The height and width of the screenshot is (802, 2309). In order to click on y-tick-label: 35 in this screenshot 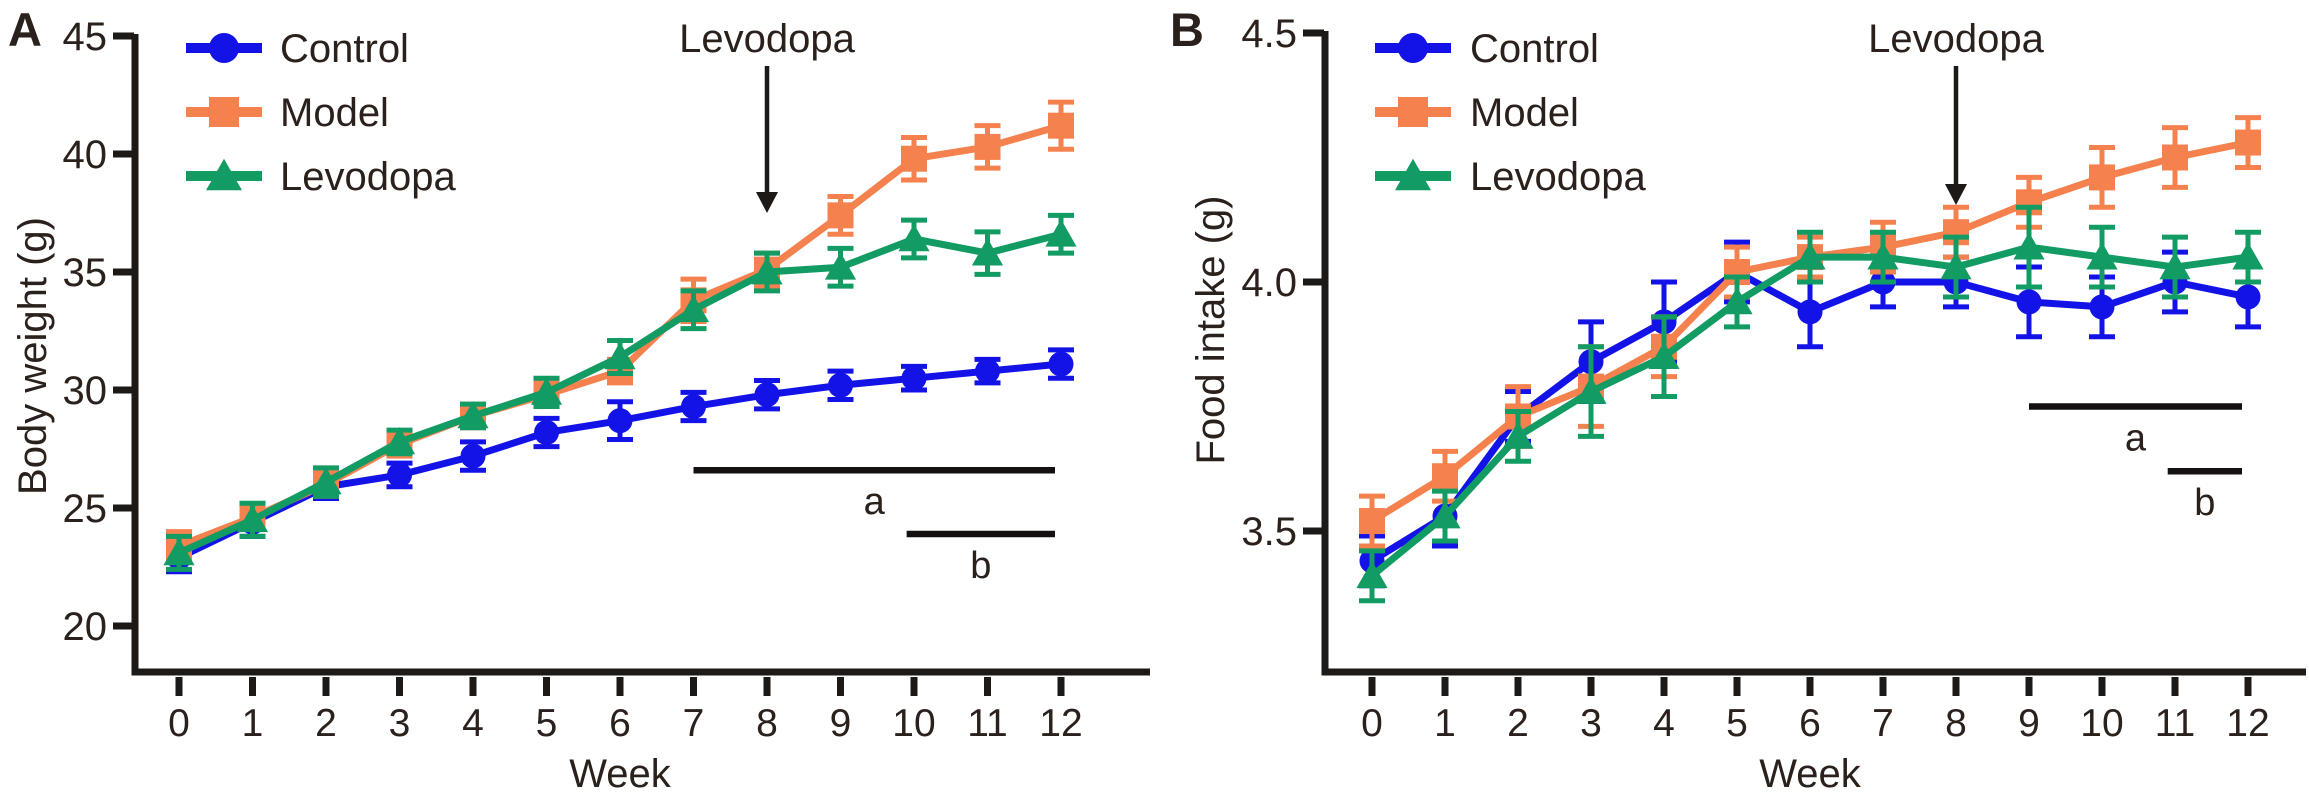, I will do `click(85, 273)`.